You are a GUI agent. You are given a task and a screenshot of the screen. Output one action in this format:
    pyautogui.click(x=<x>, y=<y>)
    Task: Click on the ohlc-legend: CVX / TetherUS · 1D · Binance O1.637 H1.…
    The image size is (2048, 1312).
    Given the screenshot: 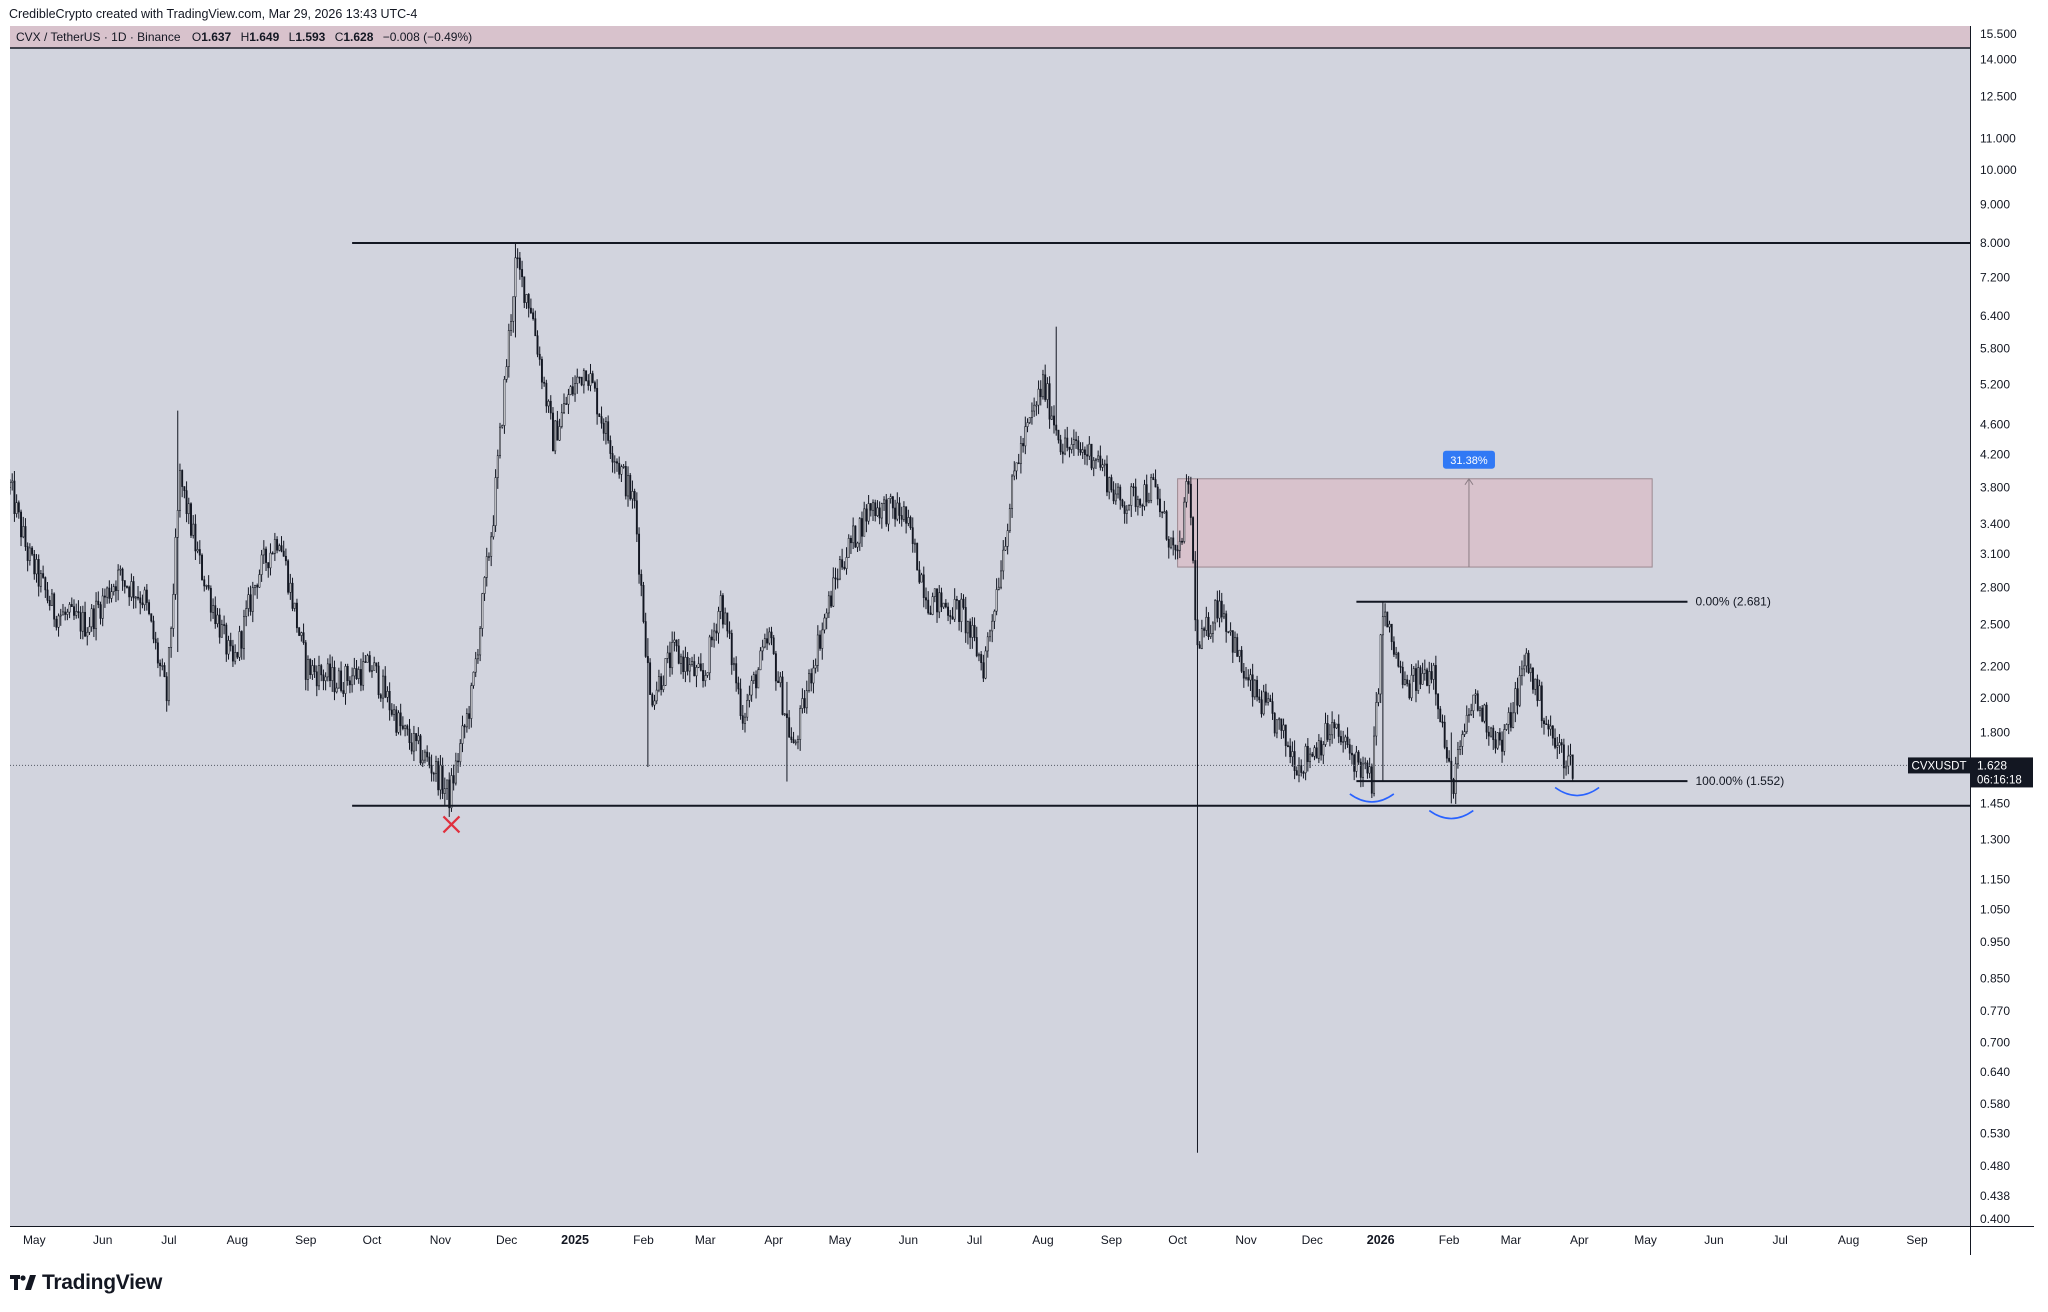 What is the action you would take?
    pyautogui.click(x=244, y=37)
    